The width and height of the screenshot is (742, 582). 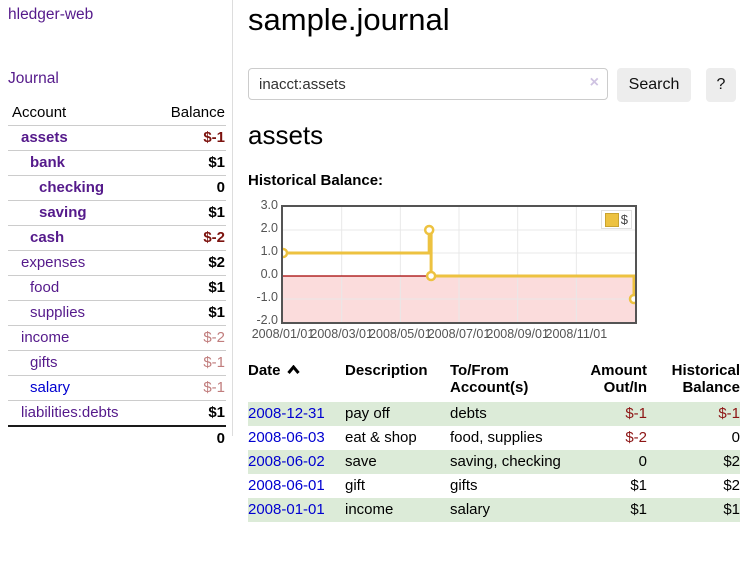 I want to click on transaction-description: income, so click(x=369, y=509).